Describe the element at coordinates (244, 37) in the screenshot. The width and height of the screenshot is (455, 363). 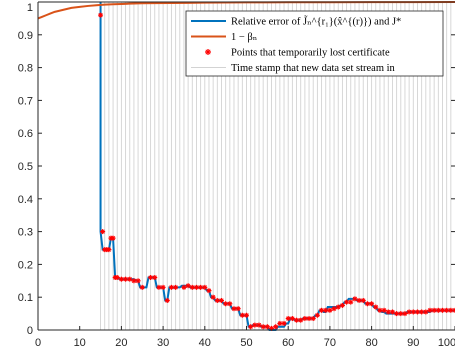
I see `legend-label: 1 − βₙ` at that location.